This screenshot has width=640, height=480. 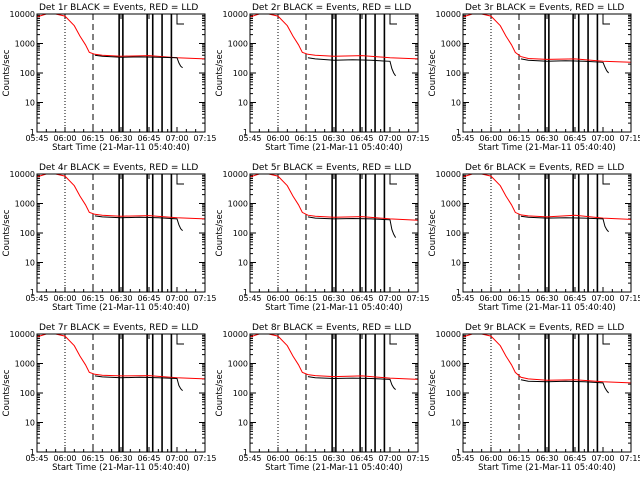 What do you see at coordinates (544, 8) in the screenshot?
I see `panel-title: Det 3r BLACK = Events, RED = LLD` at bounding box center [544, 8].